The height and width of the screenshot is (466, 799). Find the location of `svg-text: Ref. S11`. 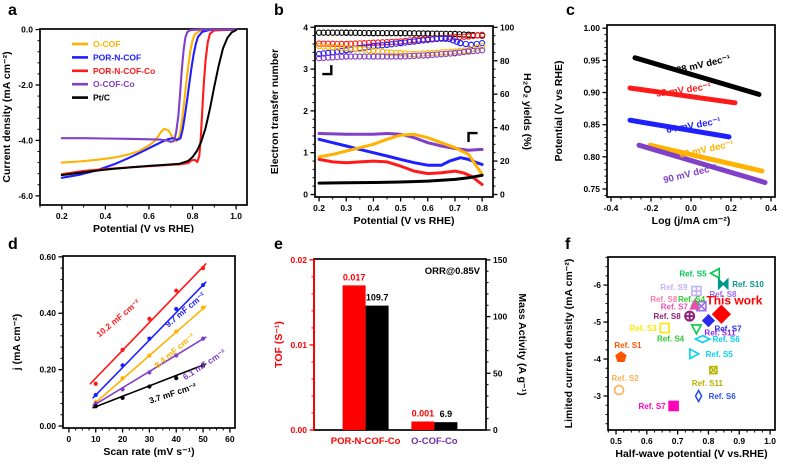

svg-text: Ref. S11 is located at coordinates (708, 383).